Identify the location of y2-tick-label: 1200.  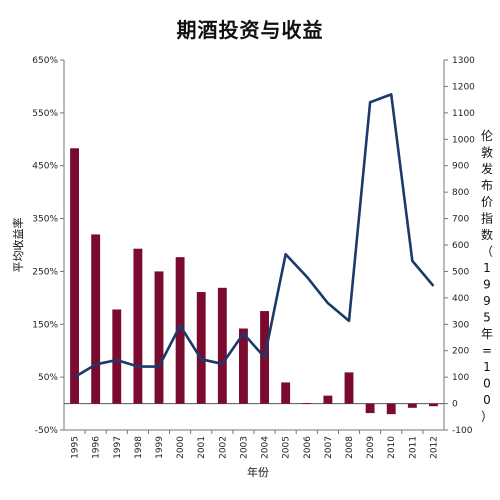
(463, 87).